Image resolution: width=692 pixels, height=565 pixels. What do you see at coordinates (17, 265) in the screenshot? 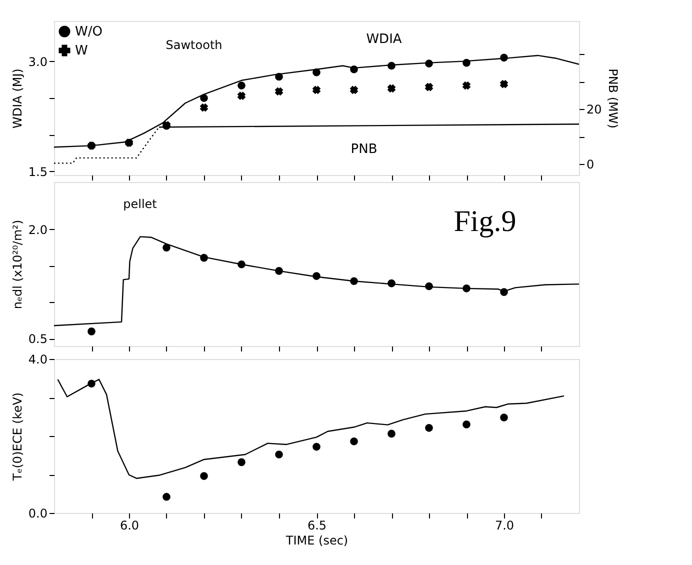
I see `y-axis-title: nₑdl (x10²⁰/m²)` at bounding box center [17, 265].